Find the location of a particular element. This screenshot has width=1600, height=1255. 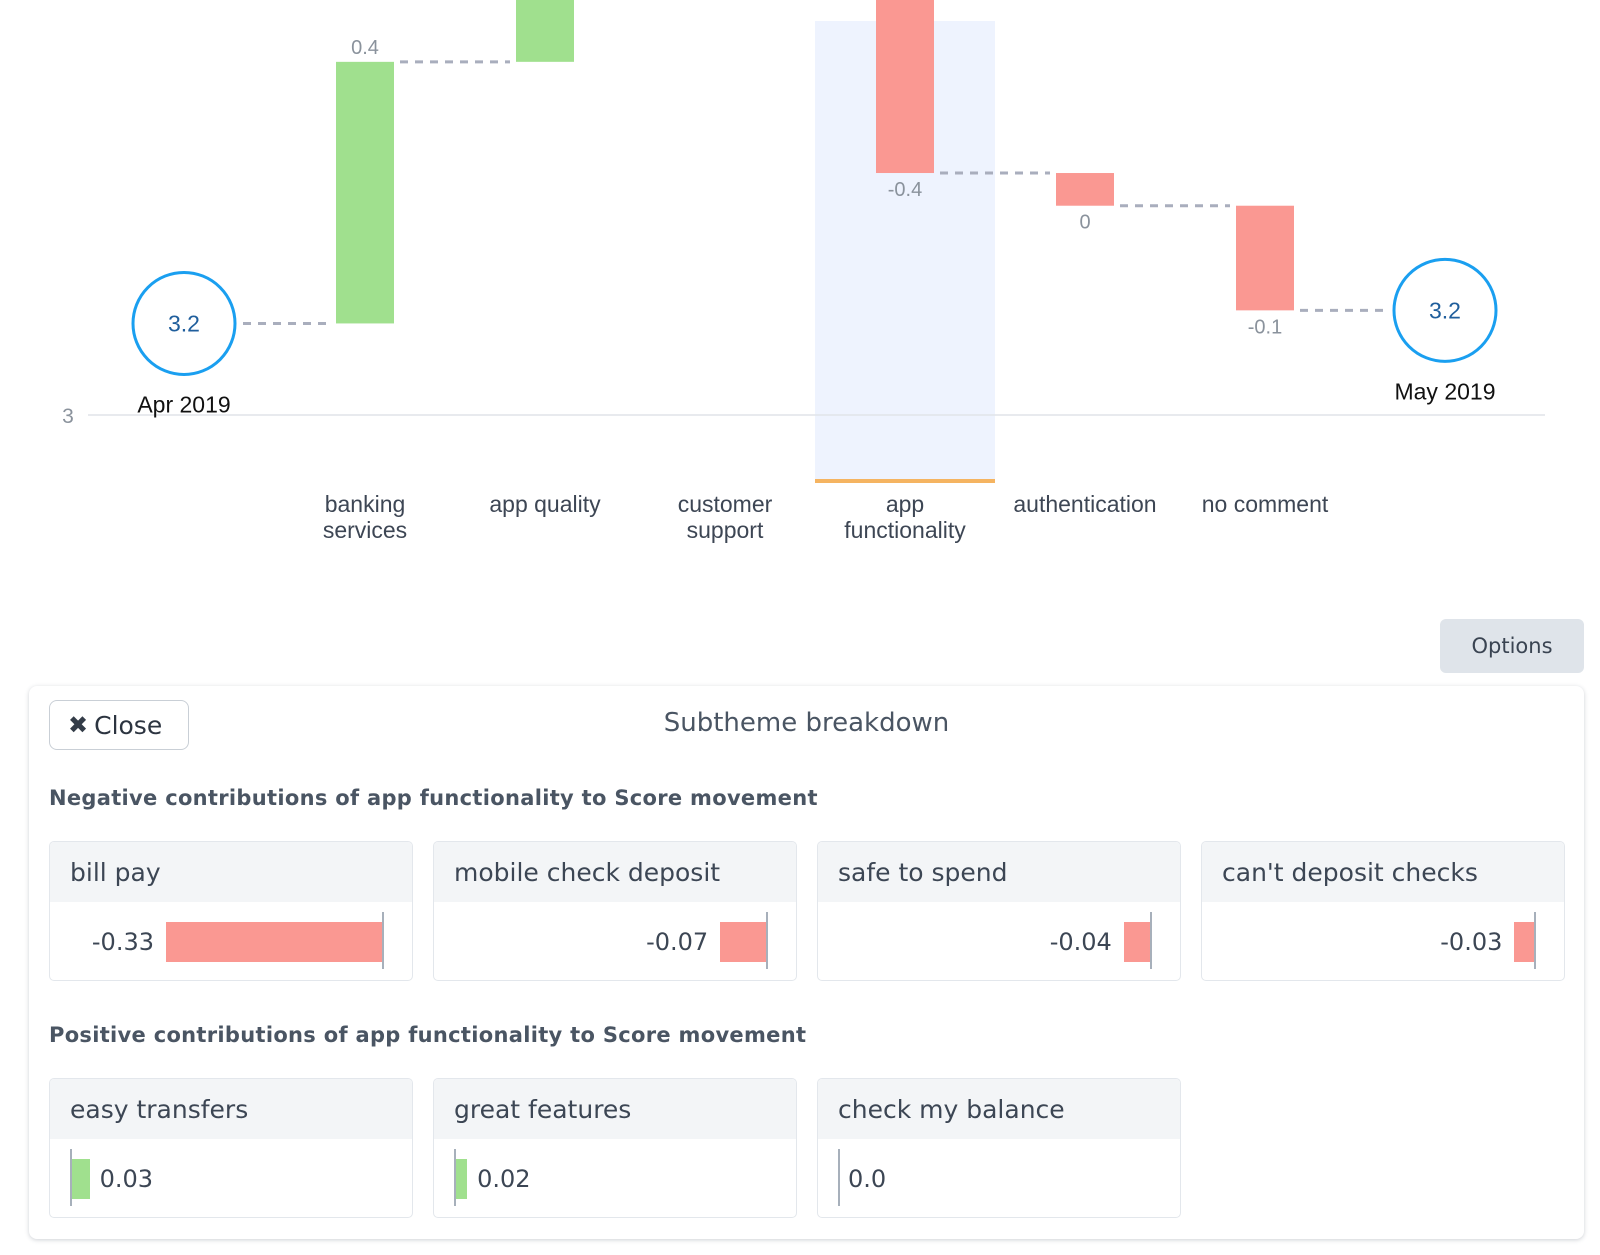

subtheme-card: check my balance 0.0 is located at coordinates (999, 1148).